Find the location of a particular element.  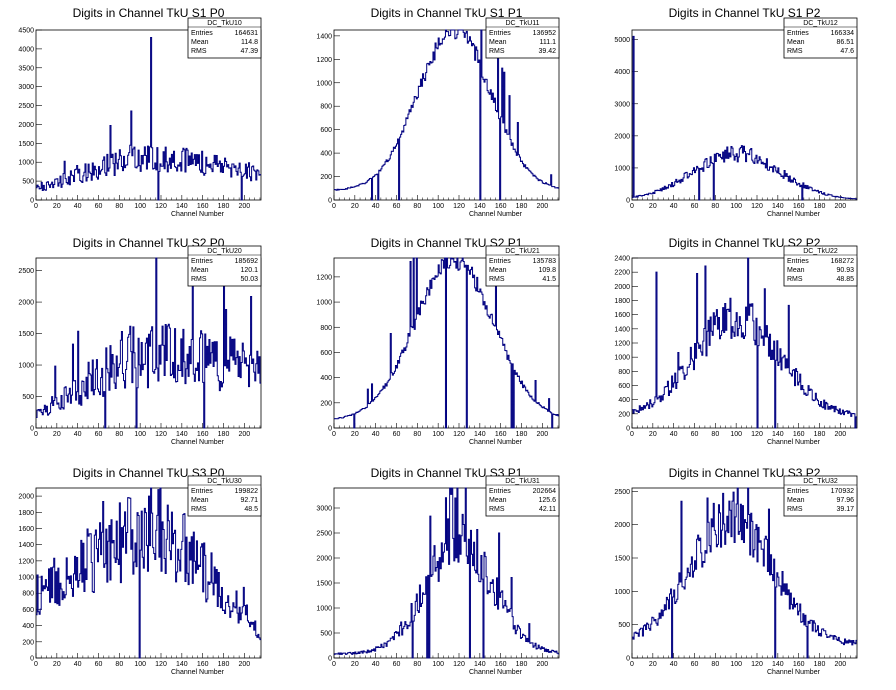

stats-name: DC_TkU20 is located at coordinates (224, 251).